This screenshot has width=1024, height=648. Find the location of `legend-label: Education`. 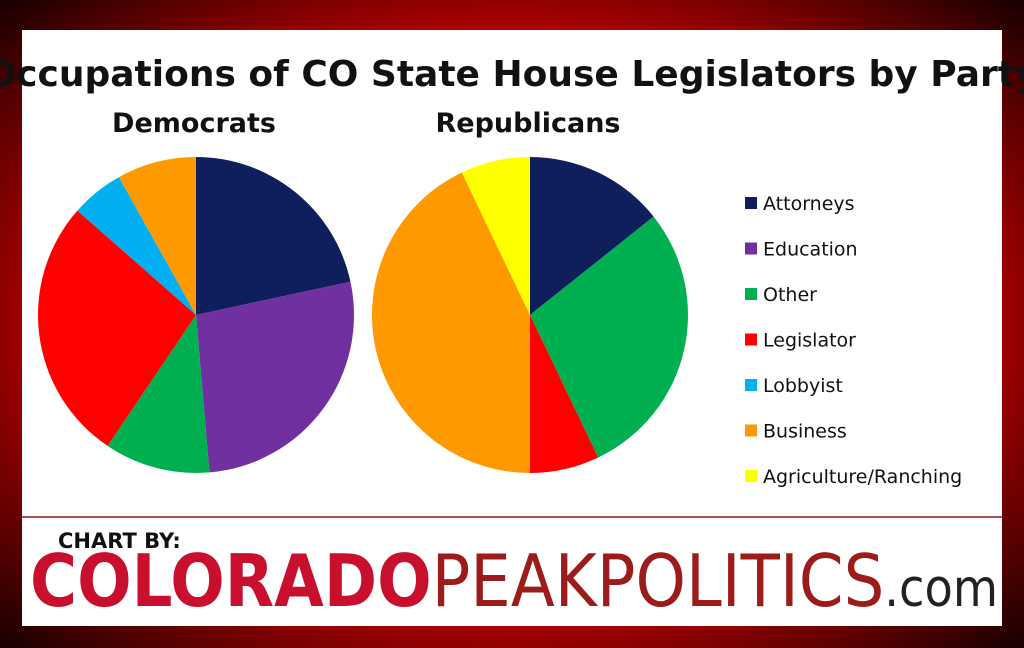

legend-label: Education is located at coordinates (810, 250).